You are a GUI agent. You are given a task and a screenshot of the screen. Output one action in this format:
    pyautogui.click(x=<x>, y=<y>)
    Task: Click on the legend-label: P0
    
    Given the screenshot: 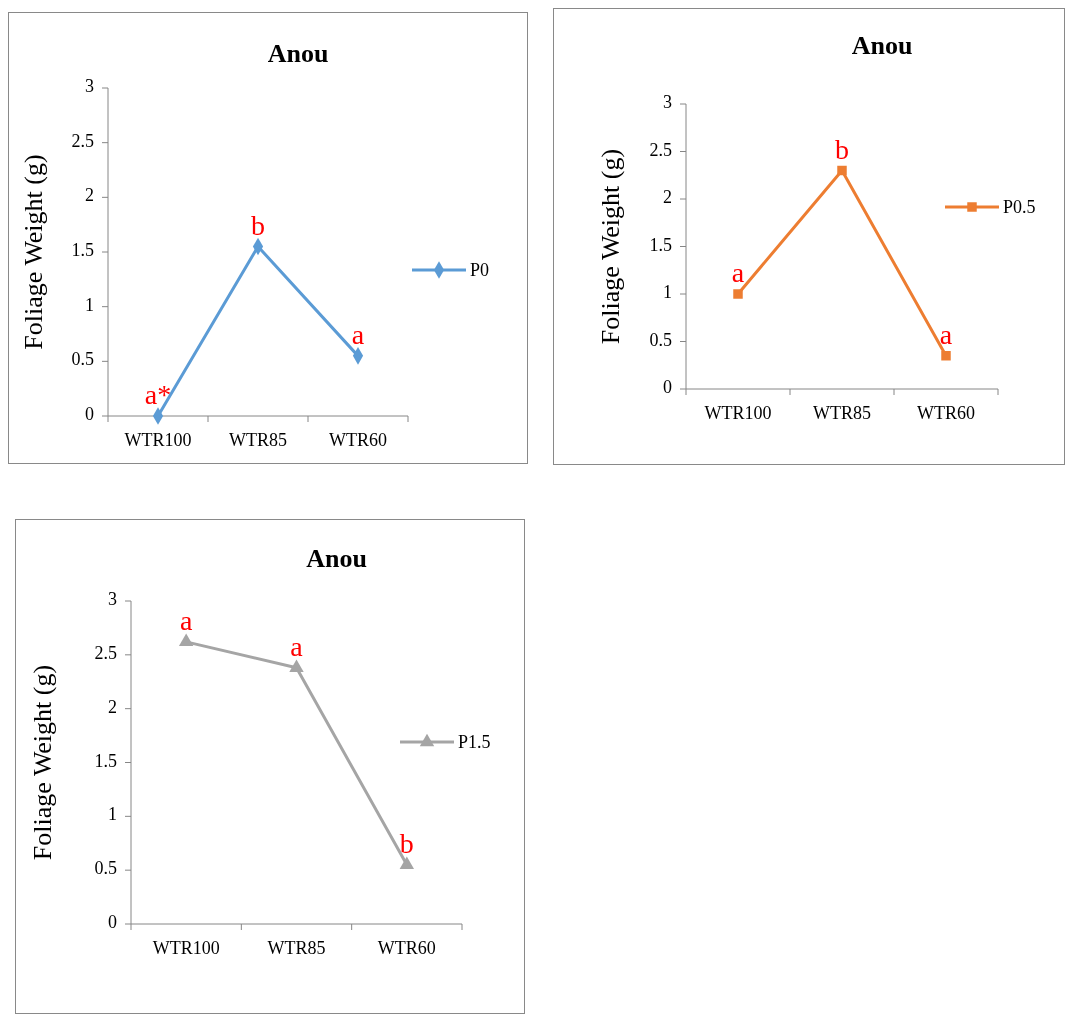 What is the action you would take?
    pyautogui.click(x=480, y=270)
    